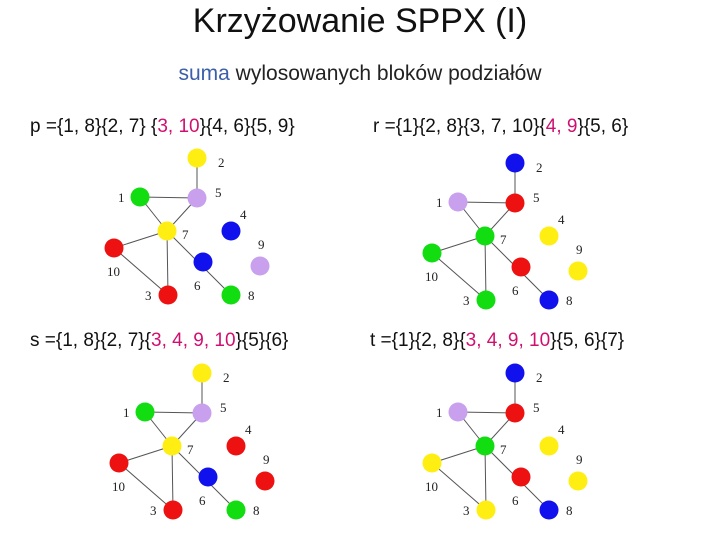 This screenshot has width=720, height=540. What do you see at coordinates (204, 73) in the screenshot?
I see `subtitle-accent: suma` at bounding box center [204, 73].